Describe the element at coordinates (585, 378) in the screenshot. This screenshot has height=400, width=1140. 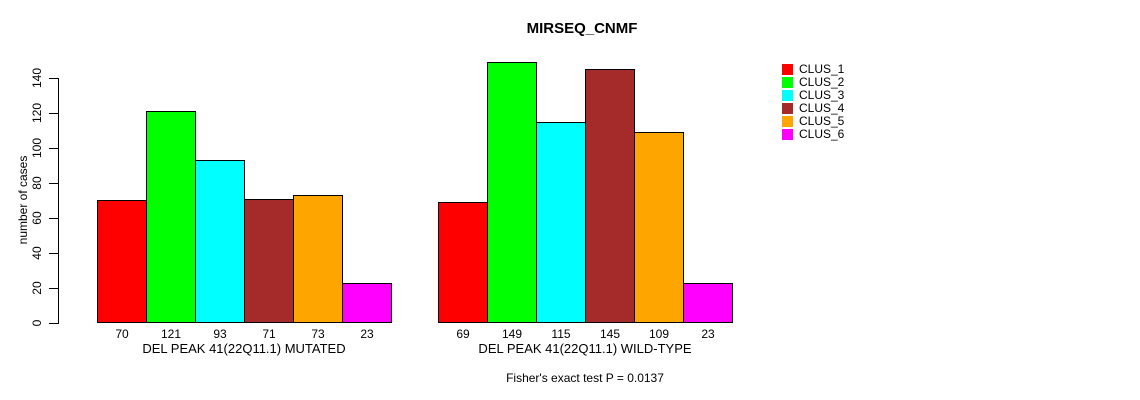
I see `annotation-text: Fisher's exact test P = 0.0137` at that location.